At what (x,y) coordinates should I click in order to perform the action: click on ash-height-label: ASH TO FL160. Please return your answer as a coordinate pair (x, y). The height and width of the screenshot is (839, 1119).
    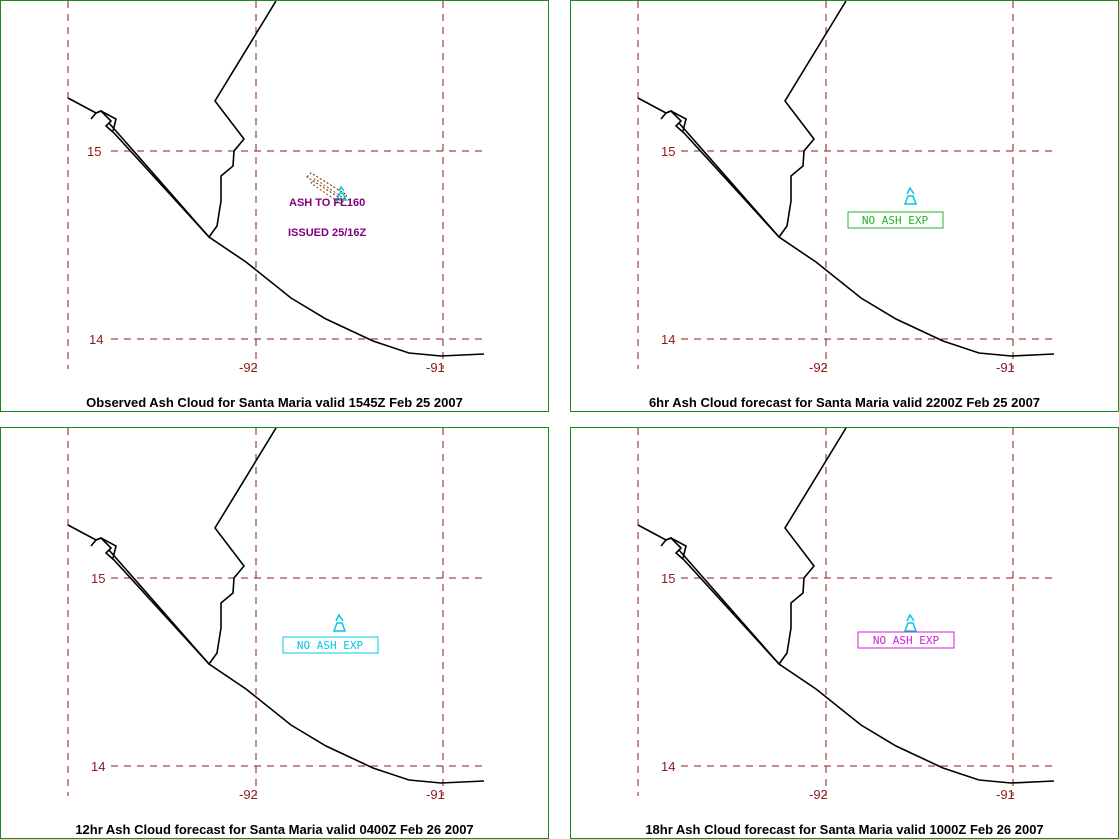
    Looking at the image, I should click on (327, 203).